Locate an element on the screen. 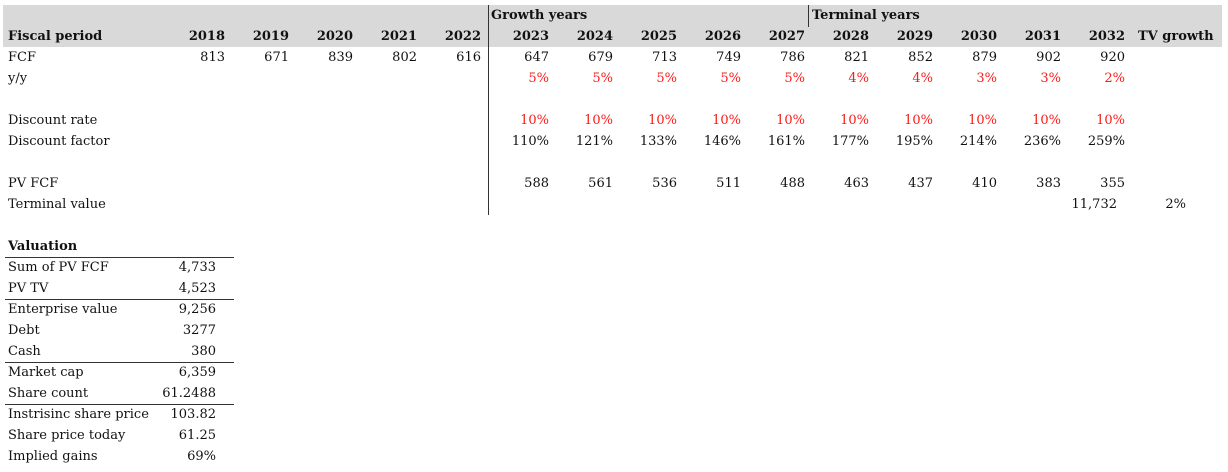 The height and width of the screenshot is (472, 1228). discount-factor-cell-2032: 259% is located at coordinates (1106, 141).